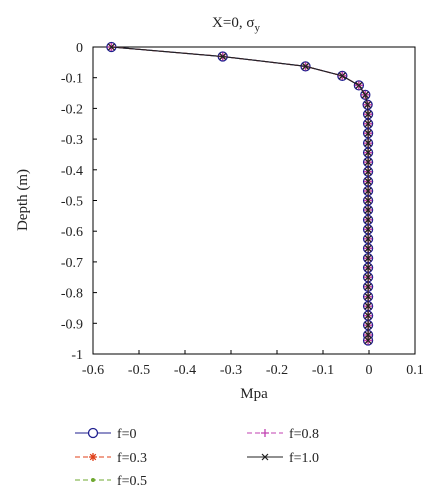 This screenshot has height=500, width=445. Describe the element at coordinates (132, 481) in the screenshot. I see `legend-label: f=0.5` at that location.